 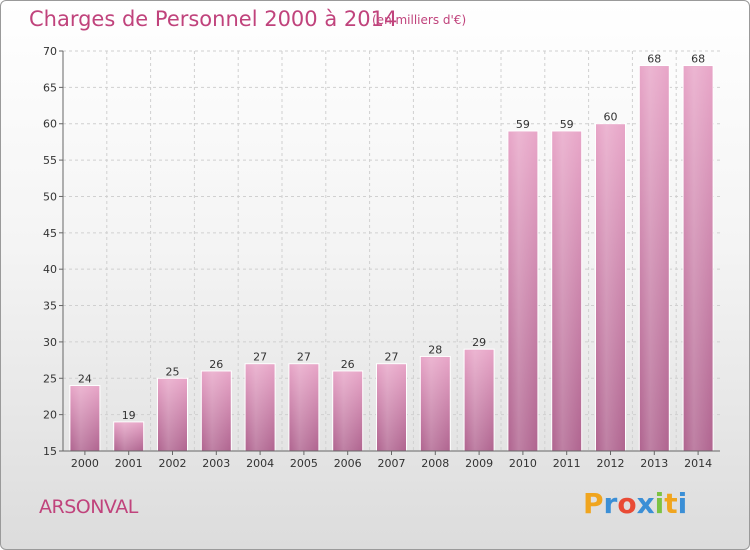 I want to click on data-label: 24, so click(x=85, y=379).